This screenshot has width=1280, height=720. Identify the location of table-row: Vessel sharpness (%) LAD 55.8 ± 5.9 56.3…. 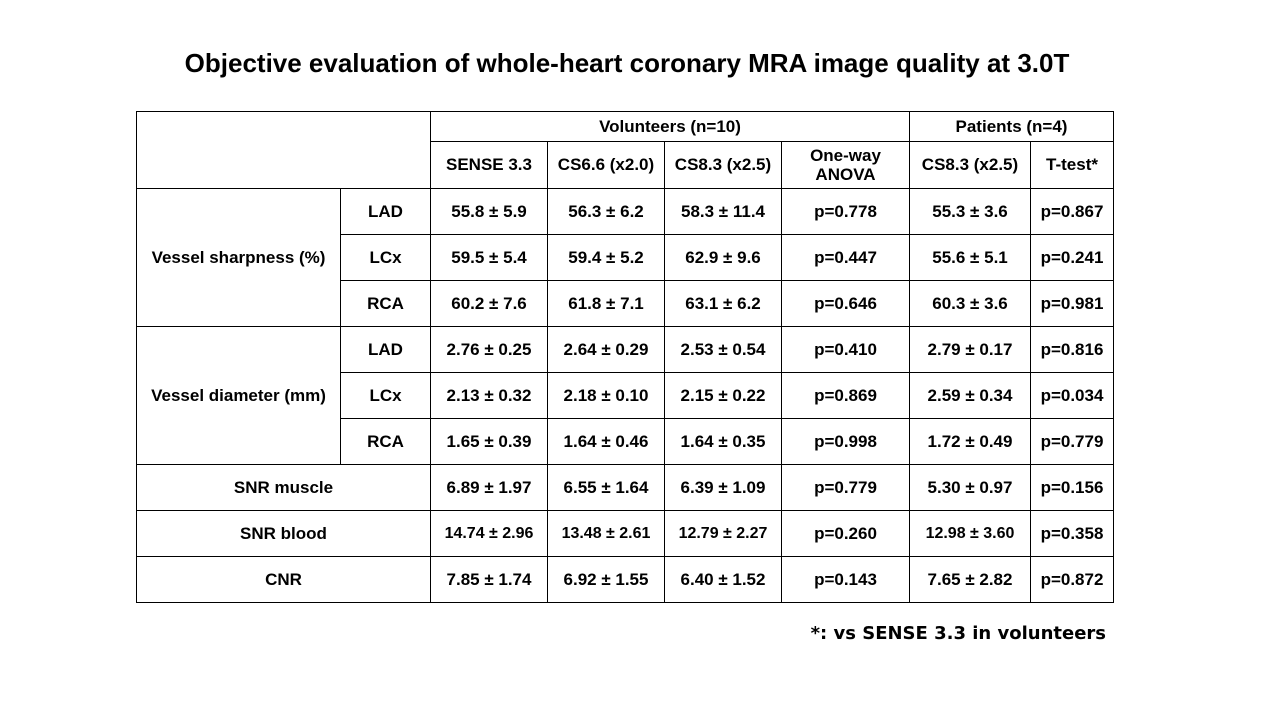
(625, 257).